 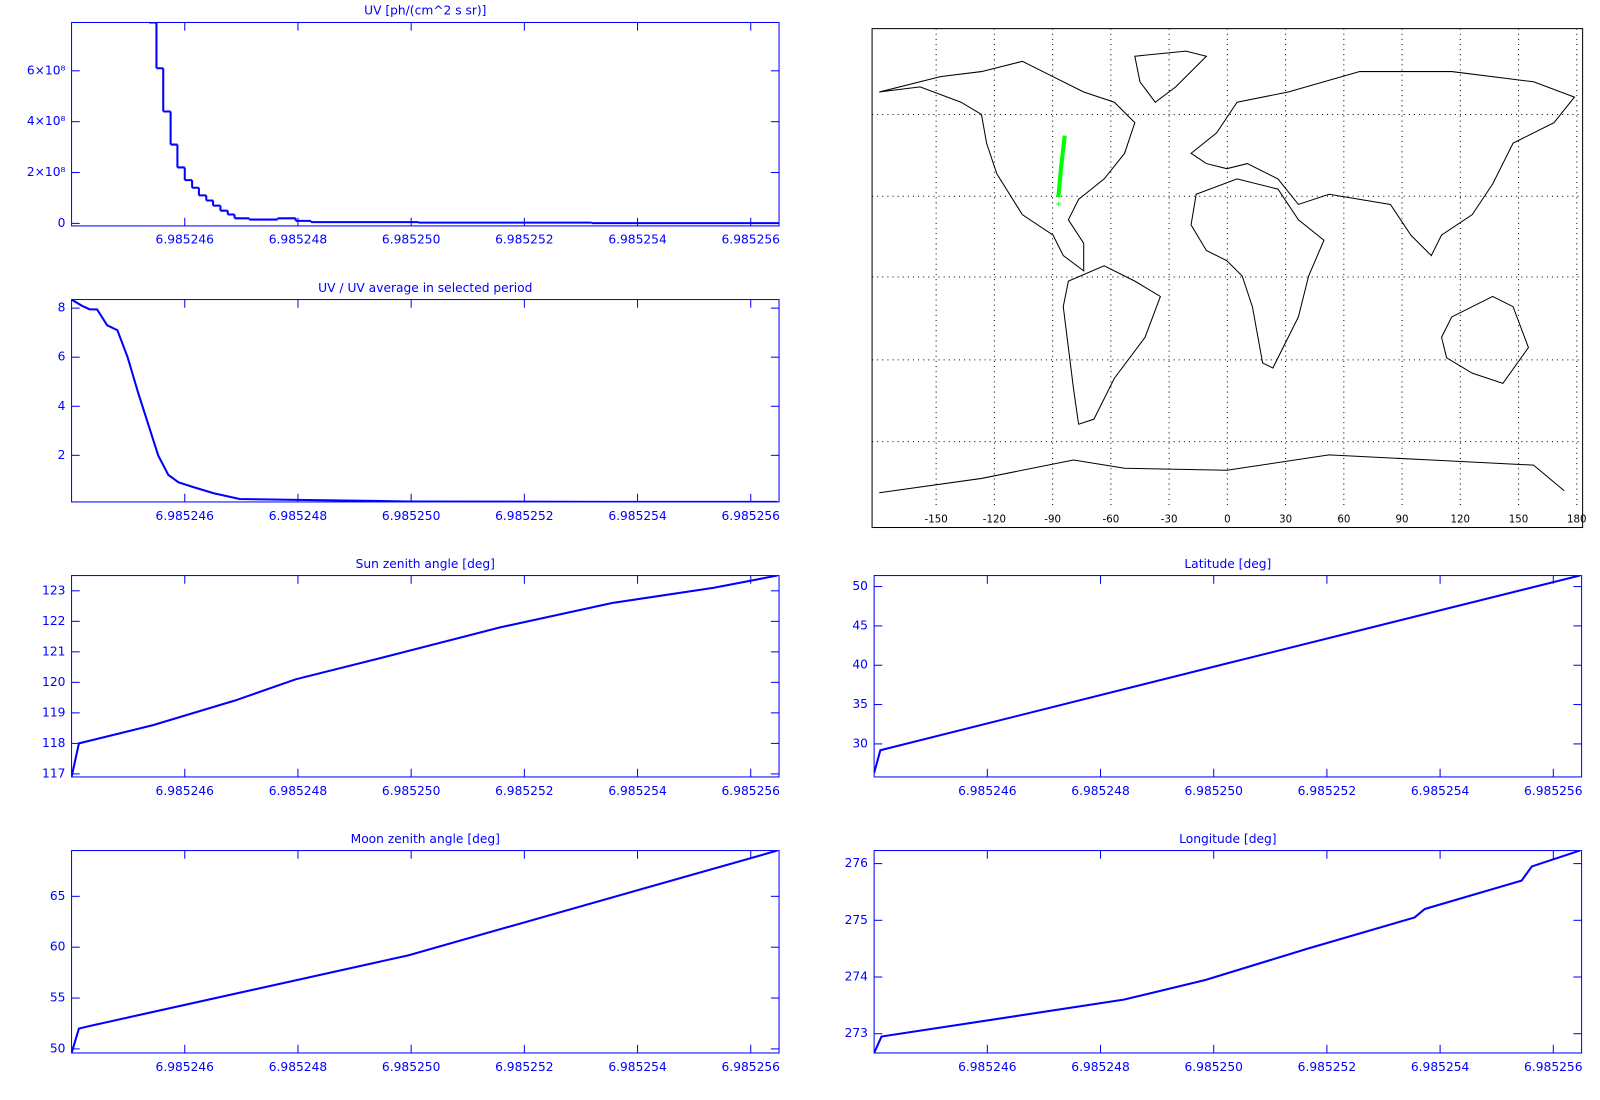 I want to click on north-america, so click(x=1007, y=166).